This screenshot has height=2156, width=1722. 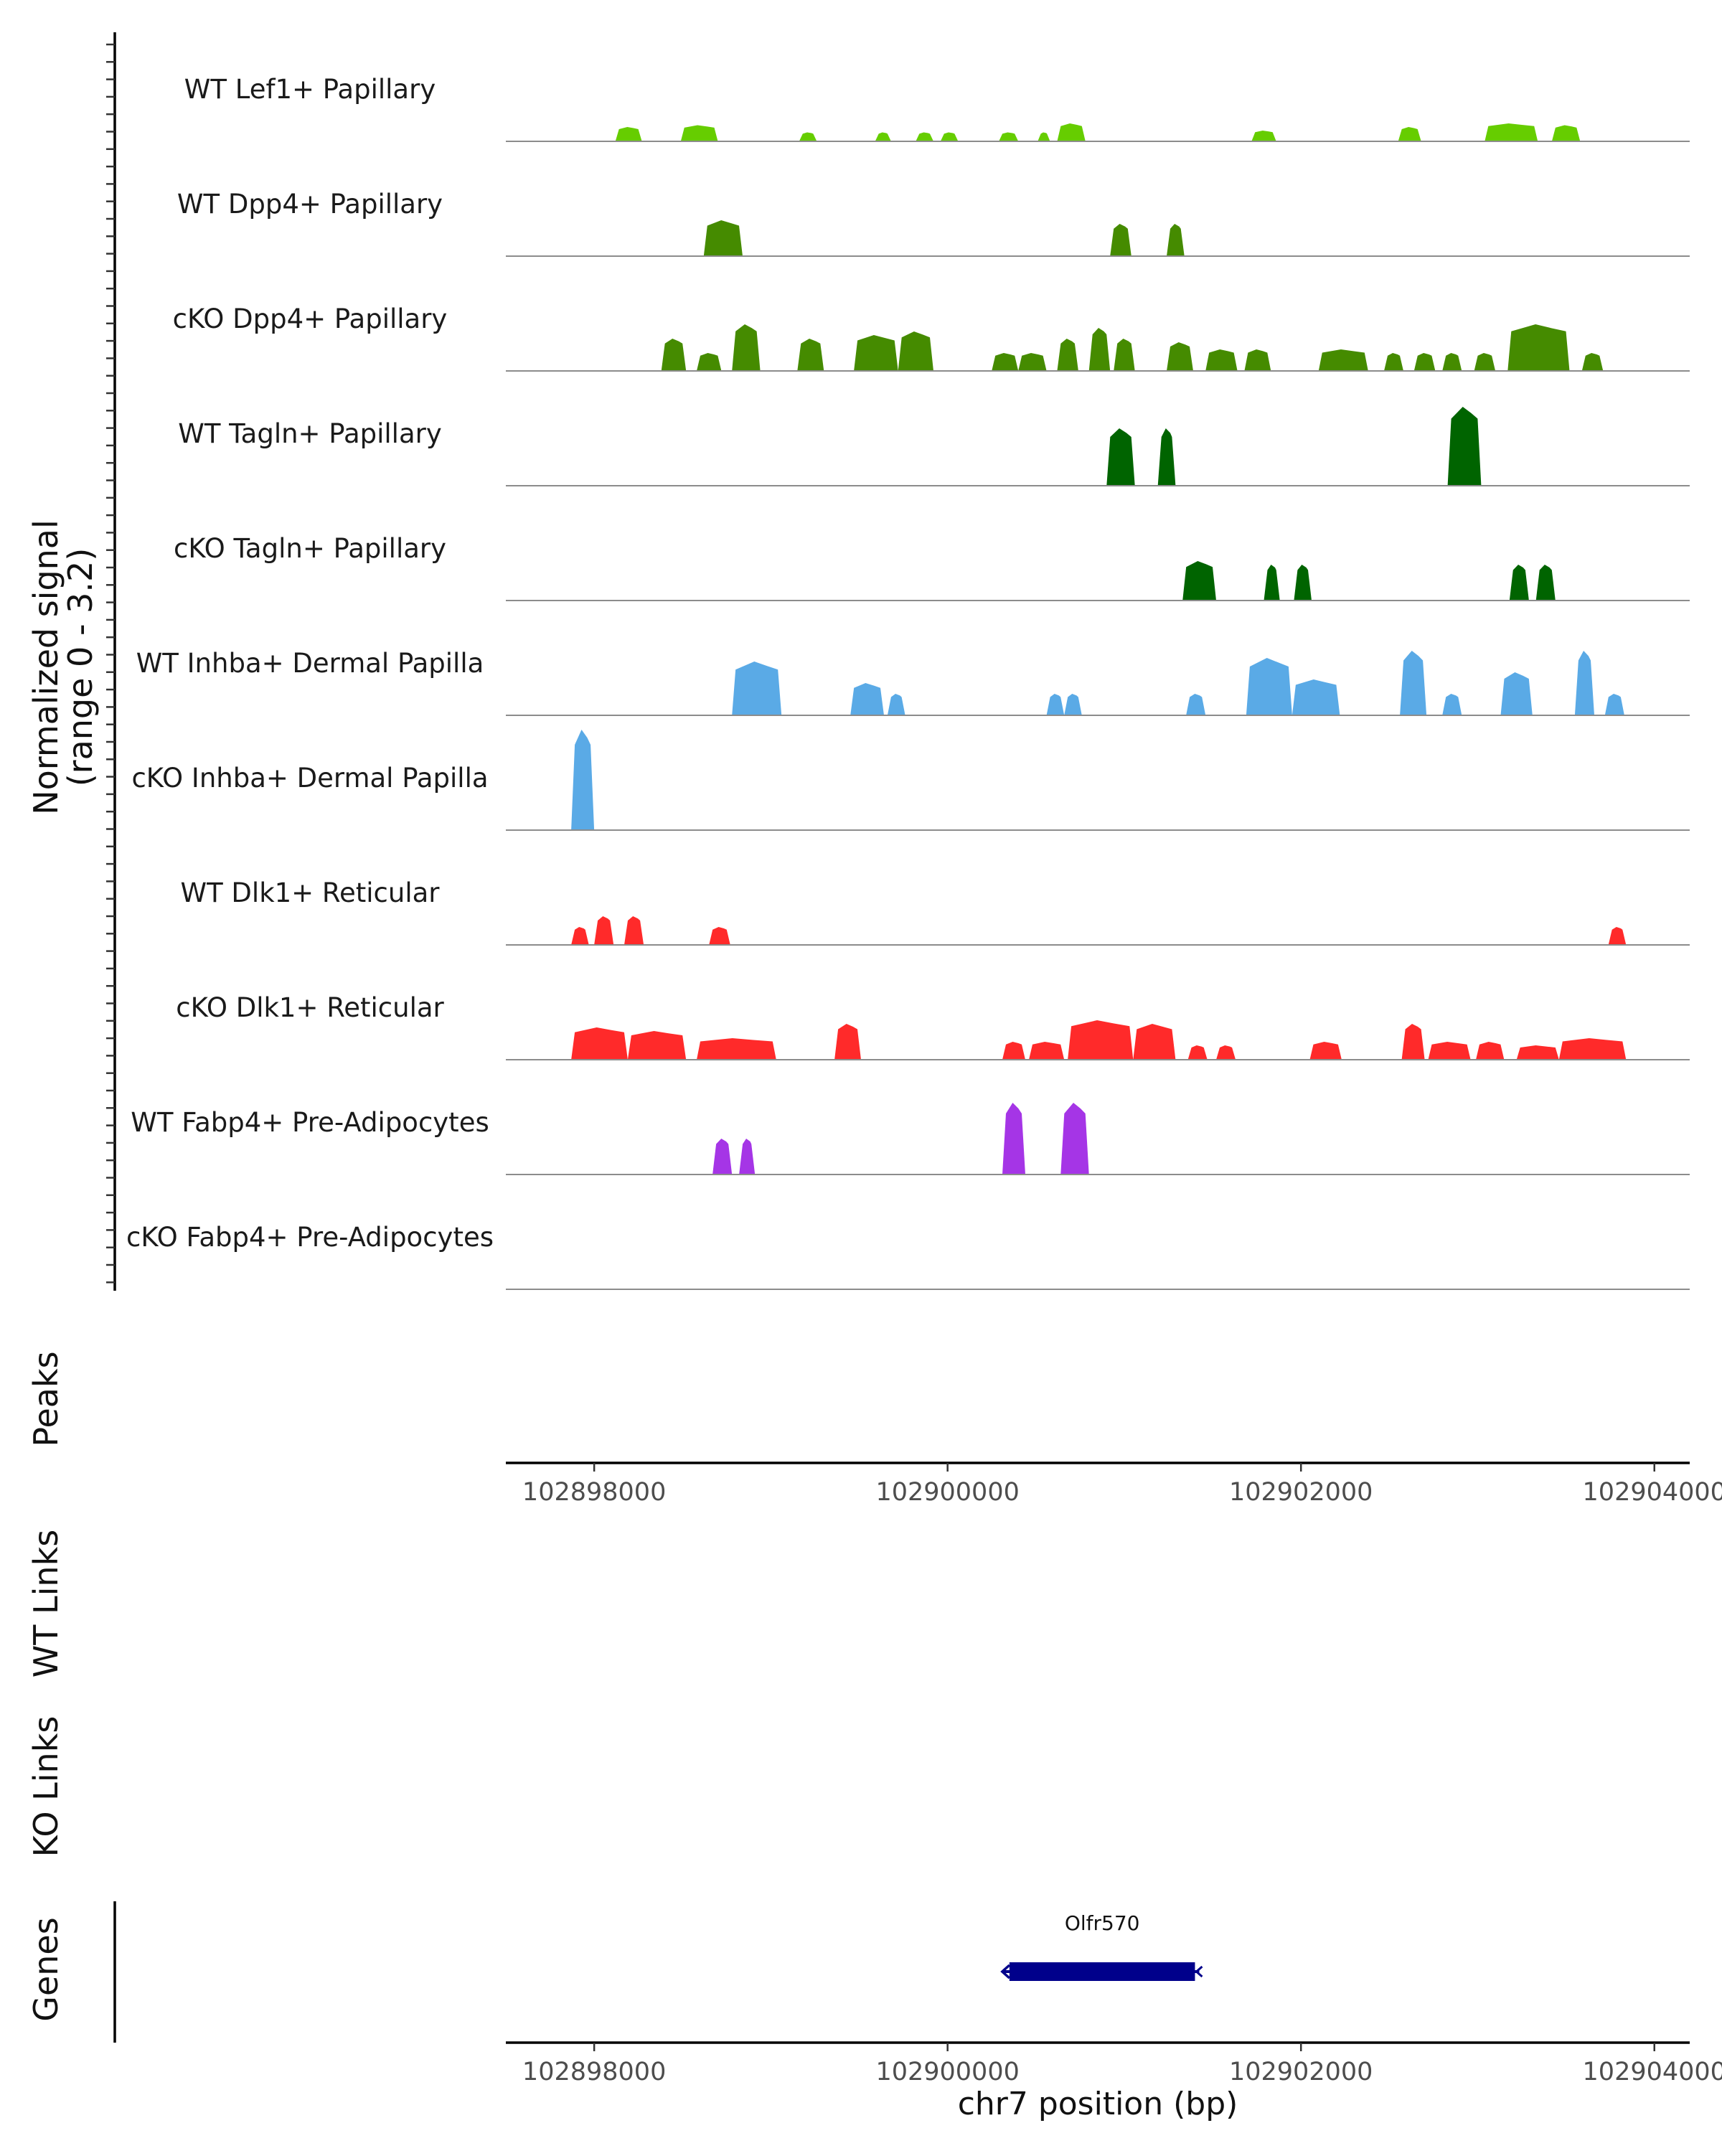 What do you see at coordinates (310, 205) in the screenshot?
I see `track-label: WT Dpp4+ Papillary` at bounding box center [310, 205].